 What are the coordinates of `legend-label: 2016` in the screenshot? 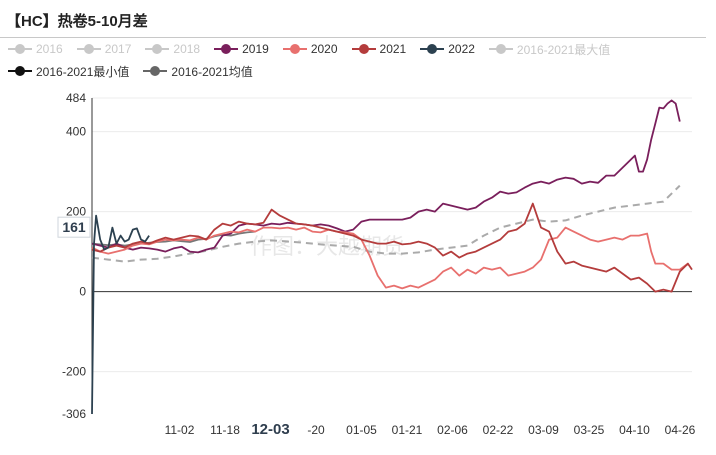 It's located at (49, 49).